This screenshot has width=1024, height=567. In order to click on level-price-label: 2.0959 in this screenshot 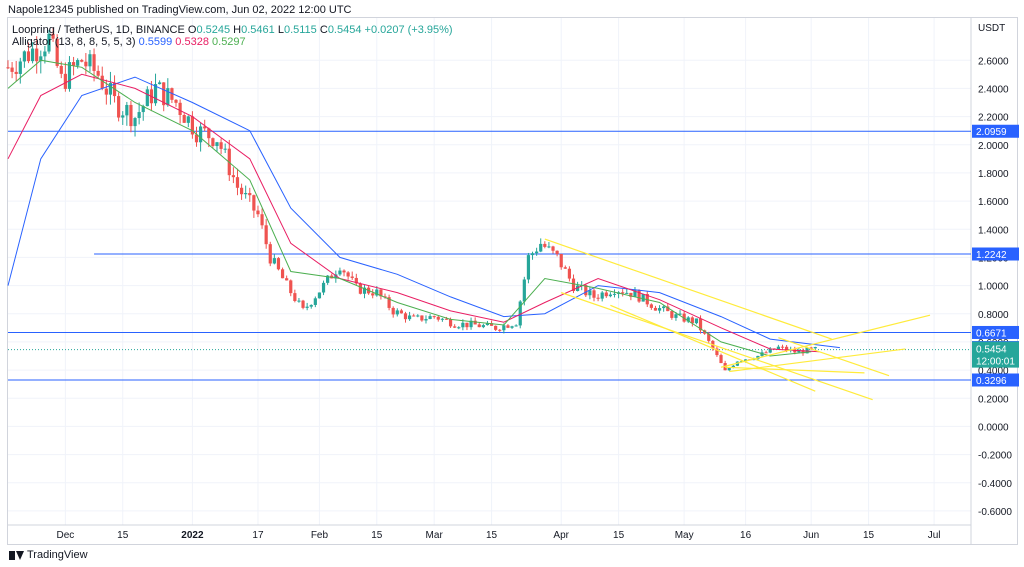, I will do `click(991, 132)`.